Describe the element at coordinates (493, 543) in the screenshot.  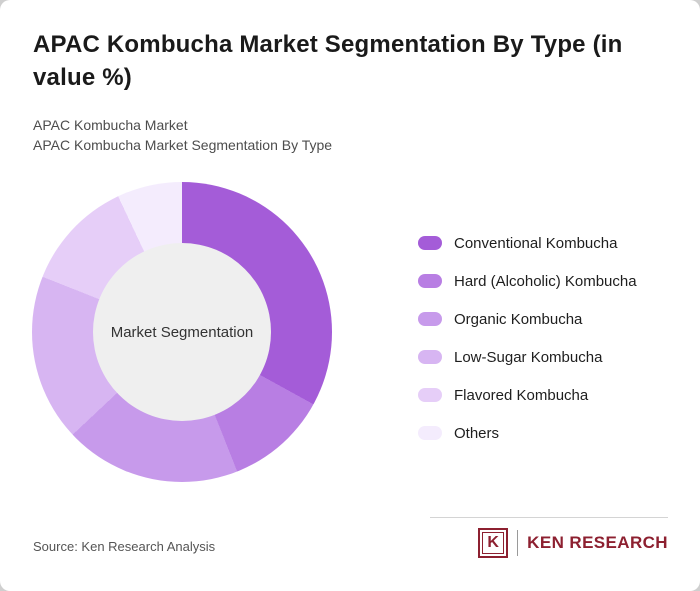
I see `logo-k-icon: K` at that location.